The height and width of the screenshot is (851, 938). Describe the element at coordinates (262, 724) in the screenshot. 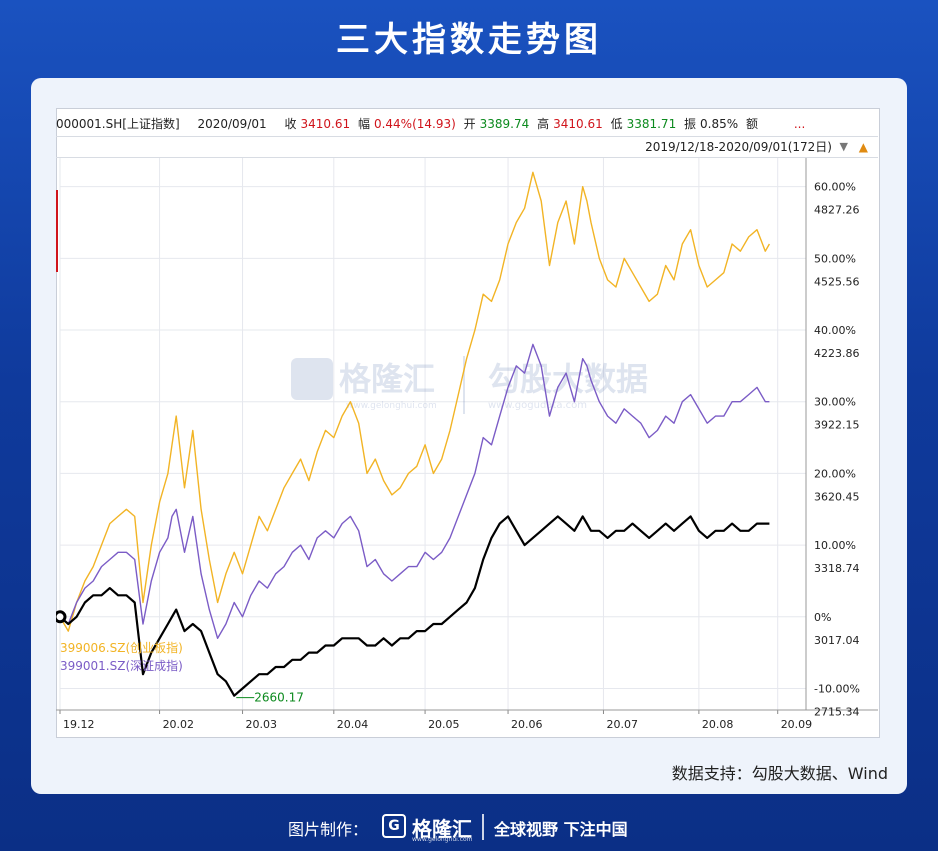

I see `x-tick-label: 20.03` at that location.